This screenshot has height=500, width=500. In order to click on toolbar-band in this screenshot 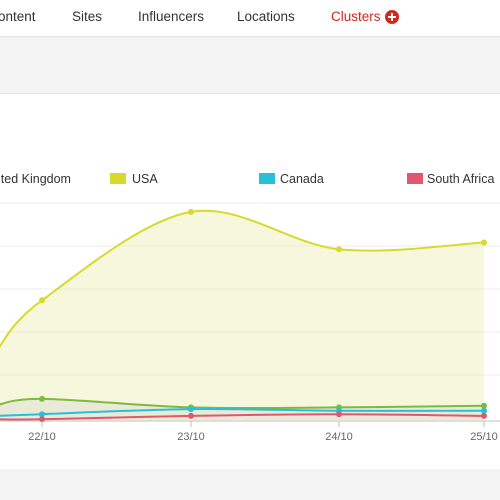, I will do `click(250, 65)`.